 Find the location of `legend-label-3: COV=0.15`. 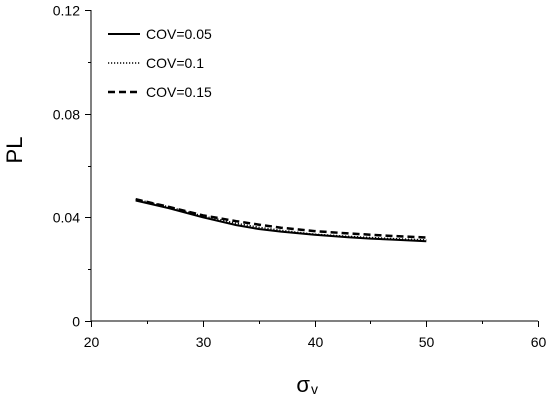

legend-label-3: COV=0.15 is located at coordinates (179, 92).